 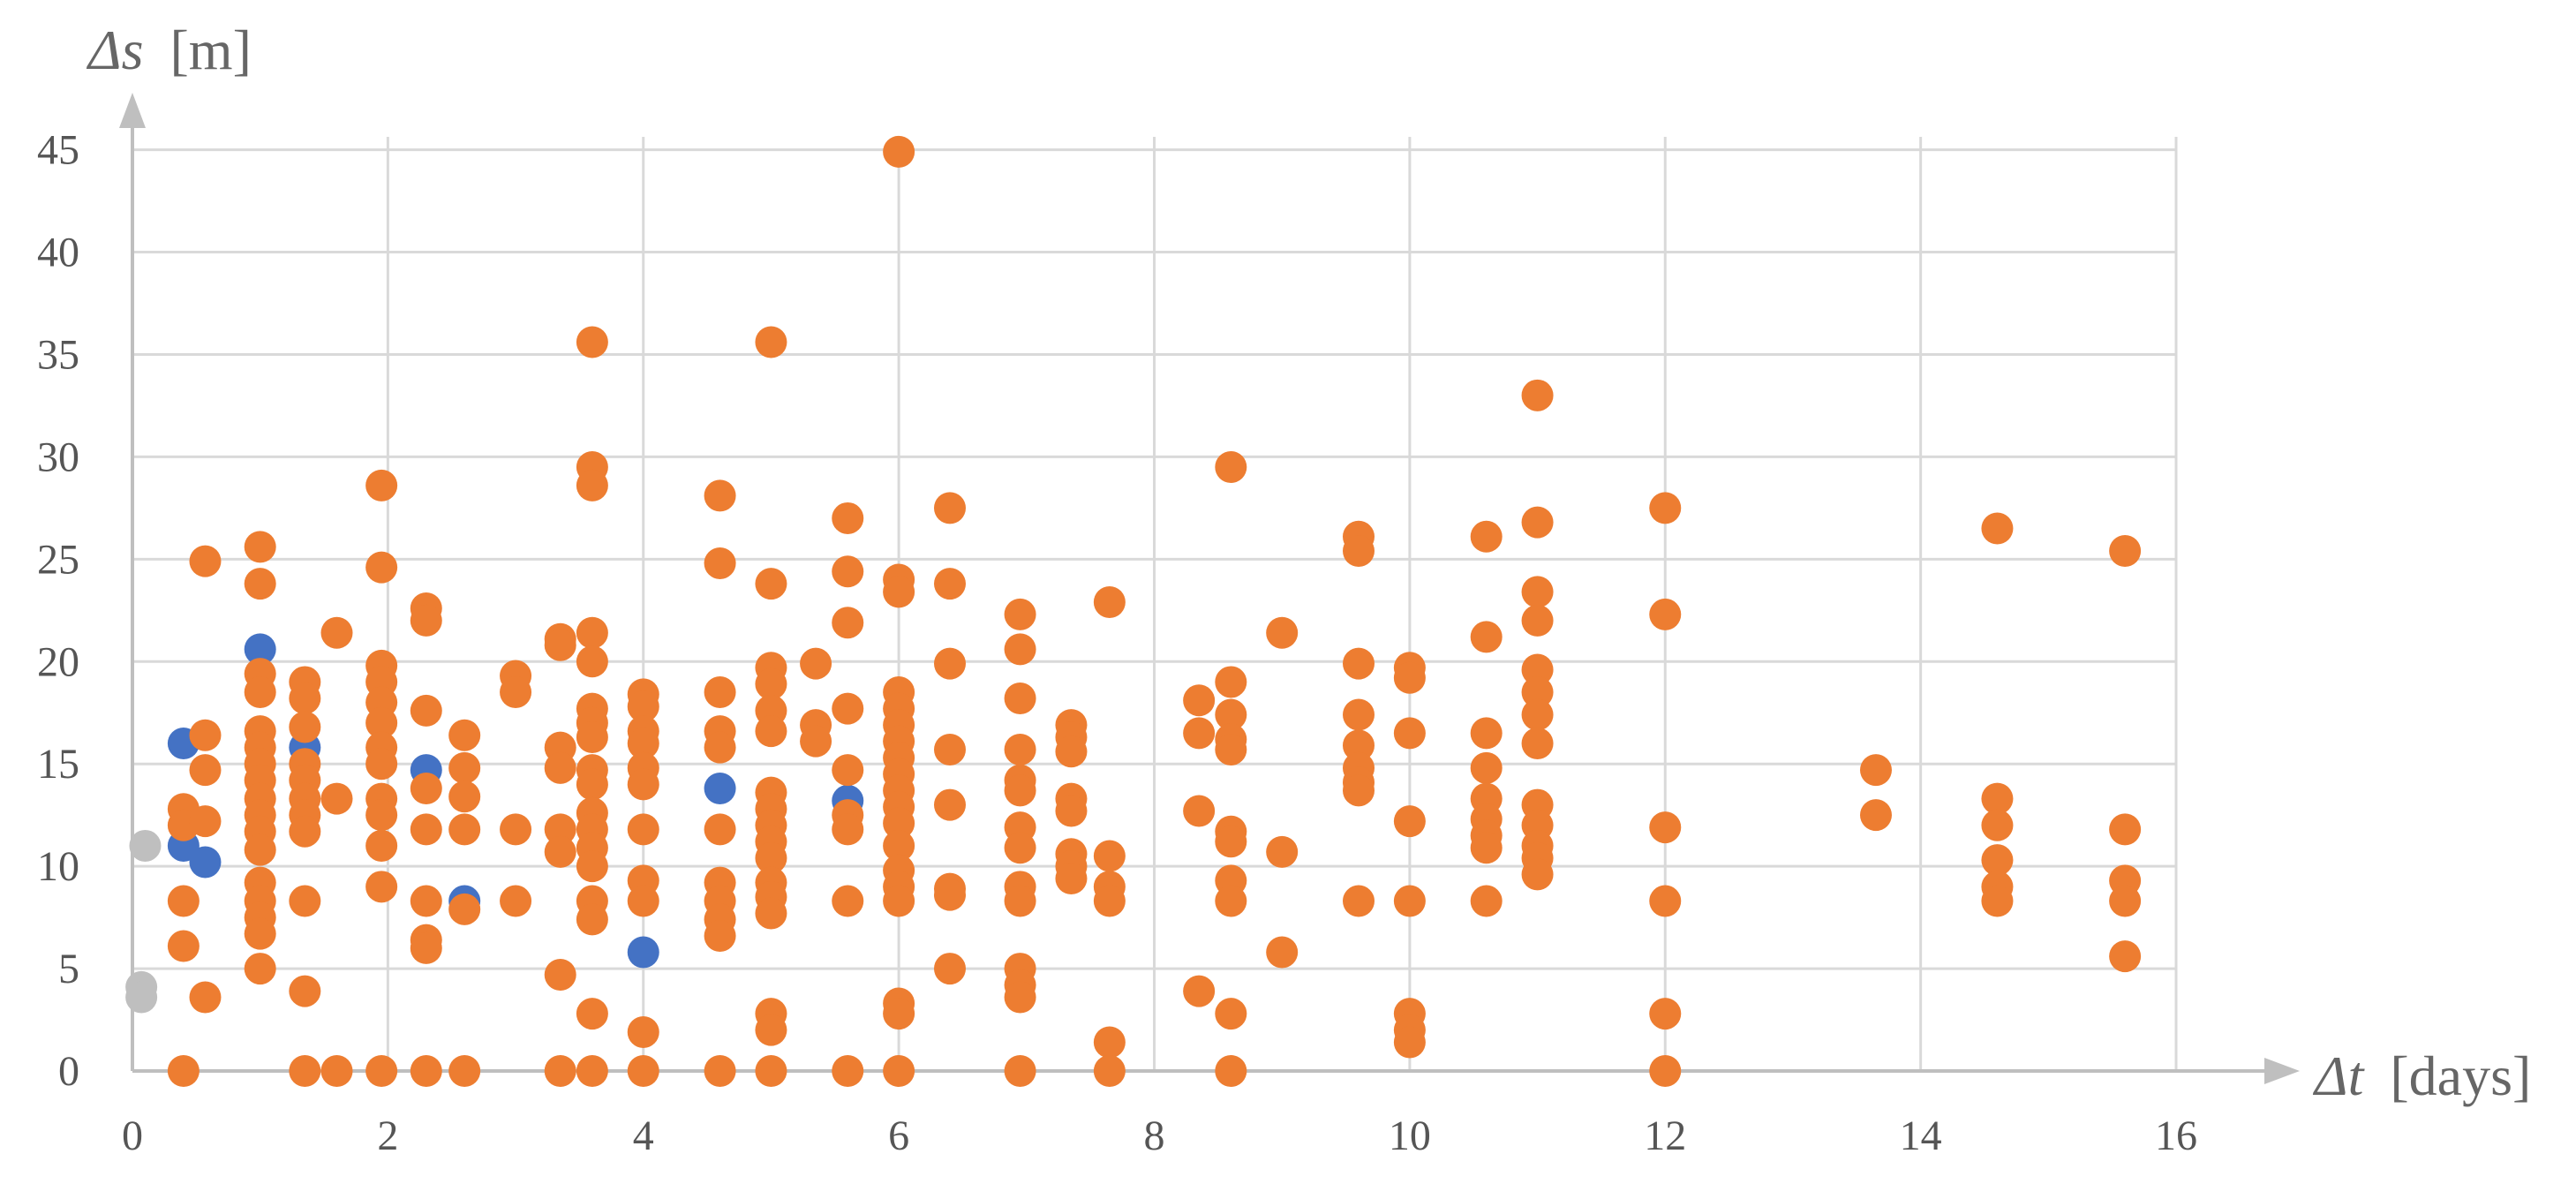 What do you see at coordinates (58, 457) in the screenshot?
I see `y-tick-label: 30` at bounding box center [58, 457].